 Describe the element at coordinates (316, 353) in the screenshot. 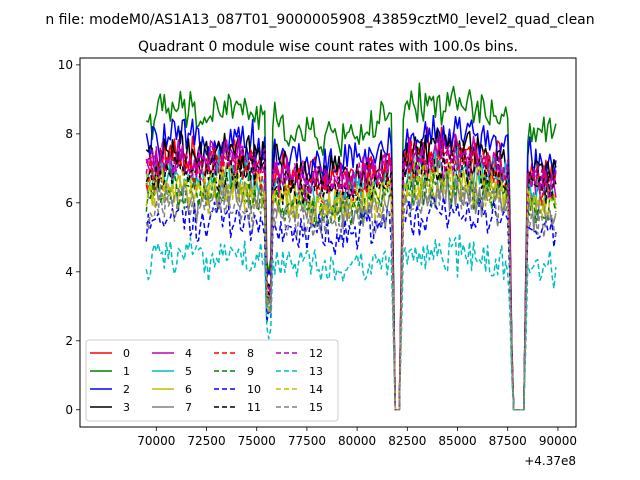

I see `legend-label-12: 12` at that location.